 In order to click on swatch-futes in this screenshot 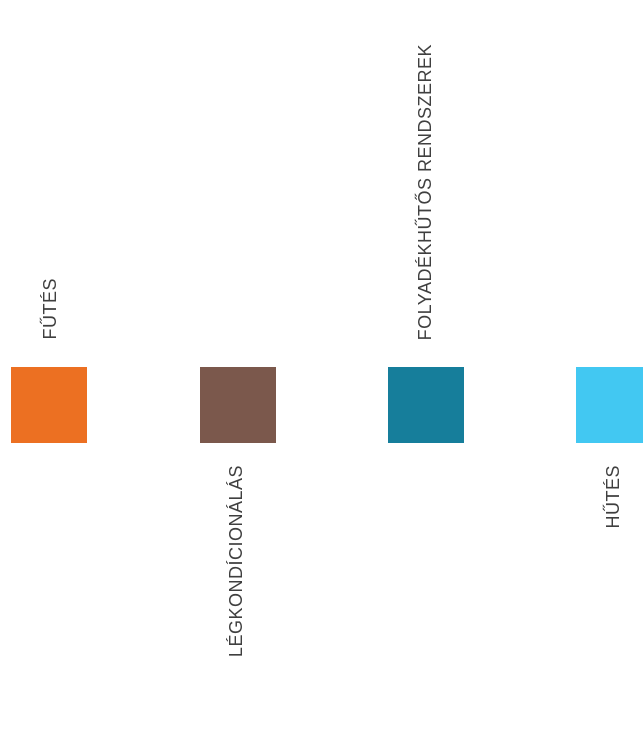, I will do `click(49, 405)`.